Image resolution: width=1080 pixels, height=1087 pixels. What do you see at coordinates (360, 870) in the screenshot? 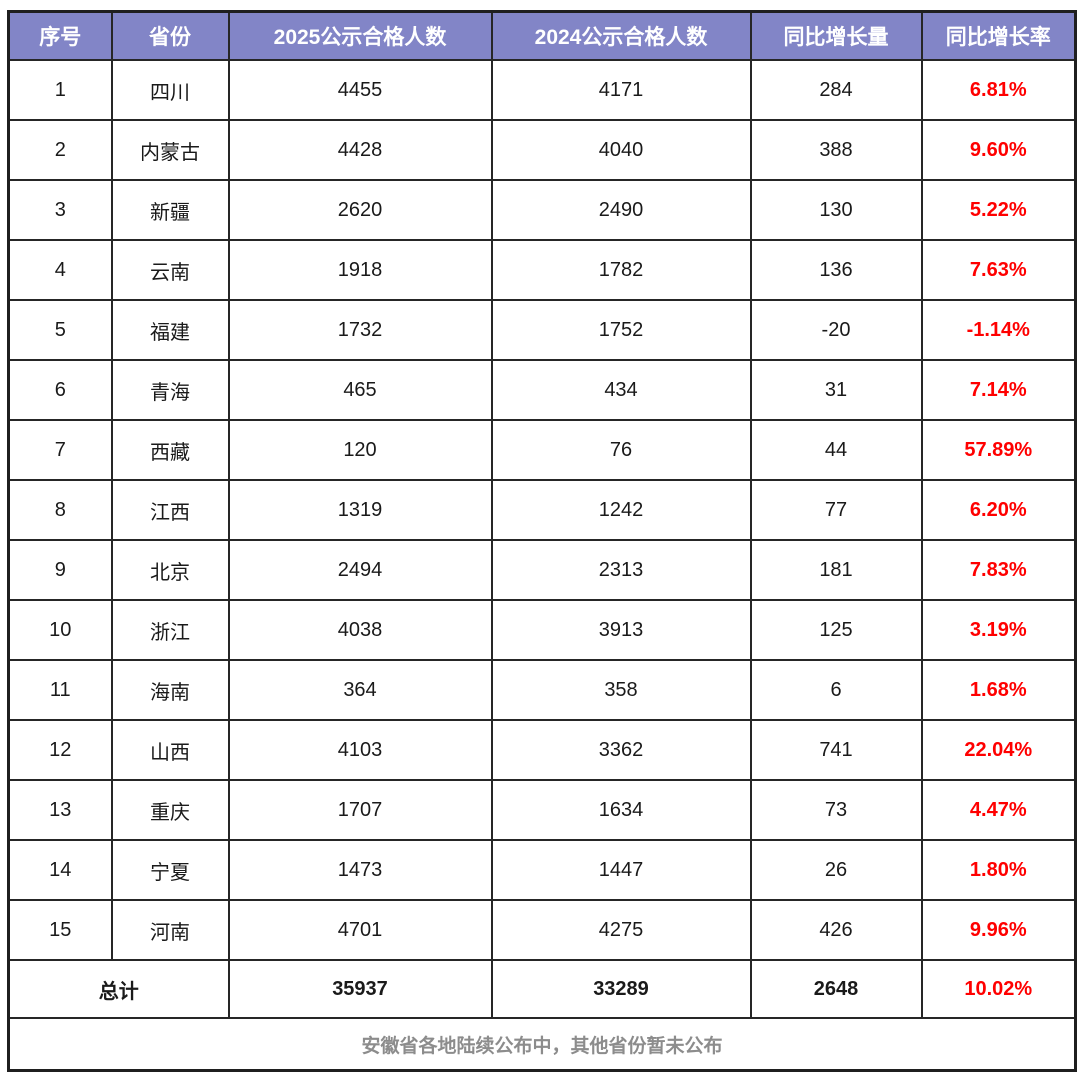
I see `count-2025-cell: 1473` at bounding box center [360, 870].